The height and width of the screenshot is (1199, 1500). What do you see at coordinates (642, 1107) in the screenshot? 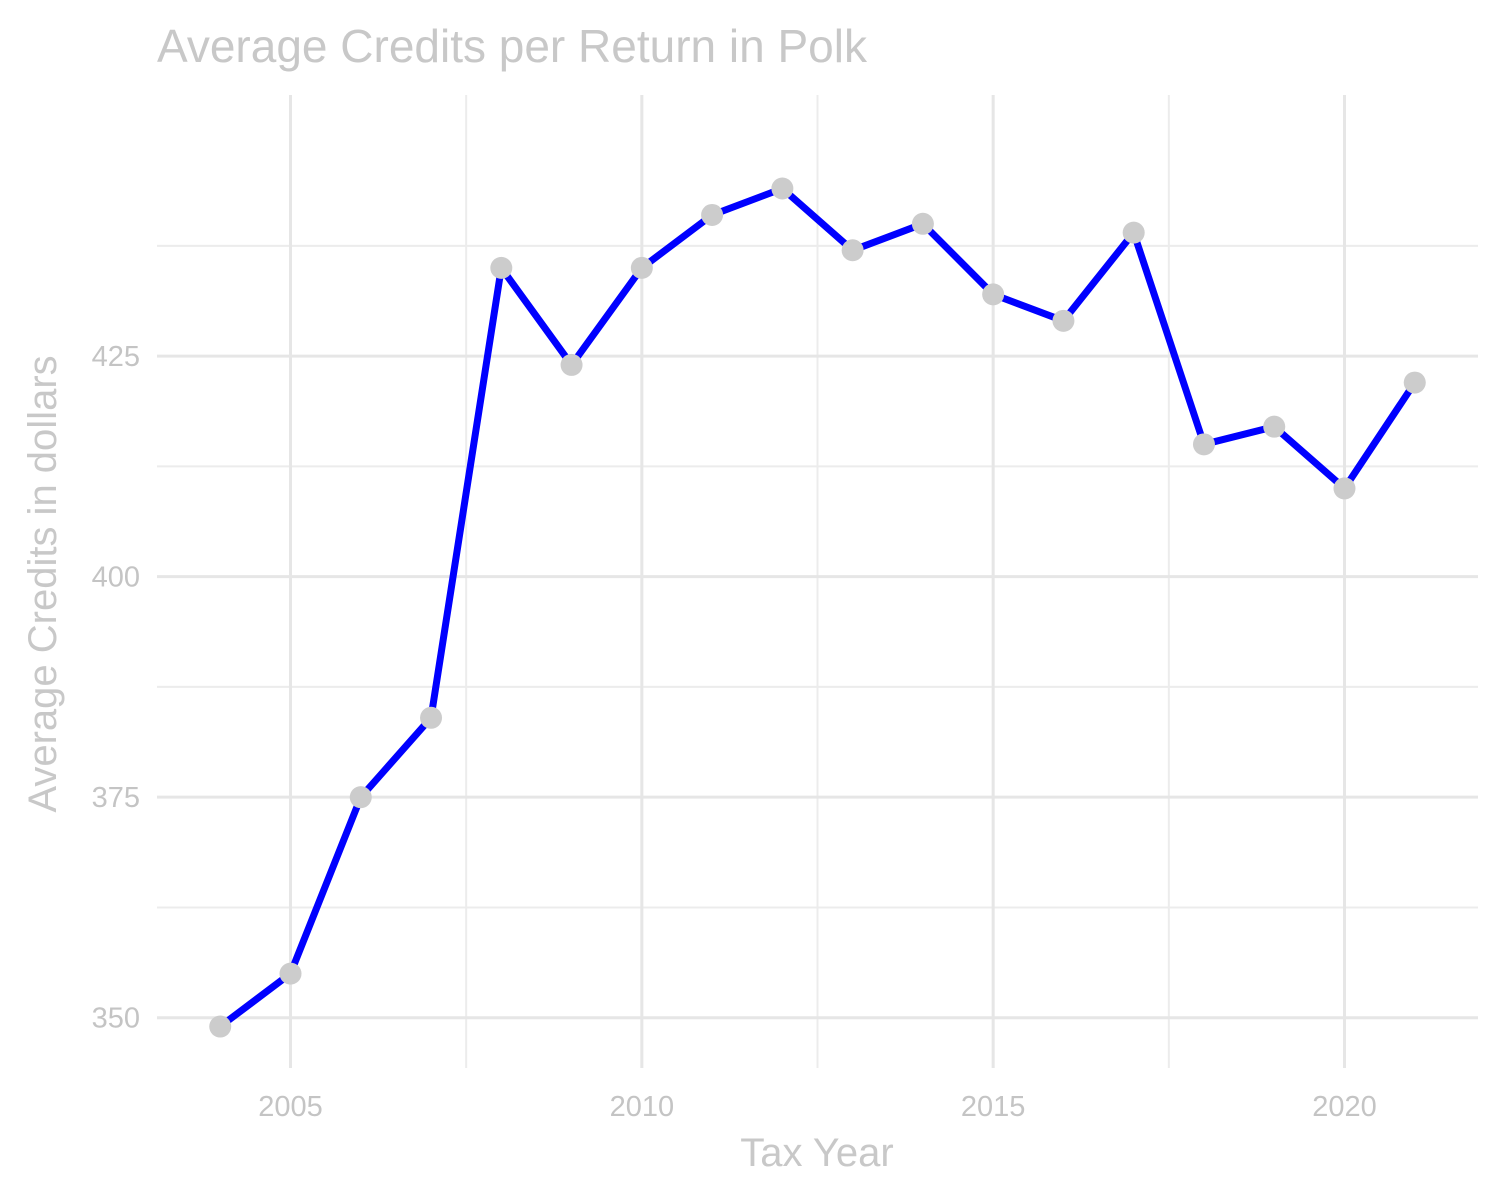
I see `x-tick-label: 2010` at bounding box center [642, 1107].